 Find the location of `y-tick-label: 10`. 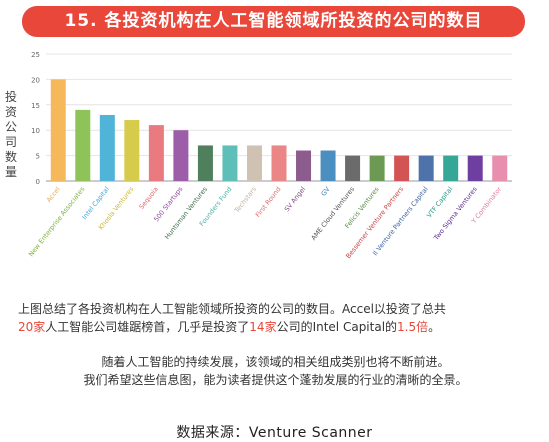

y-tick-label: 10 is located at coordinates (35, 131).